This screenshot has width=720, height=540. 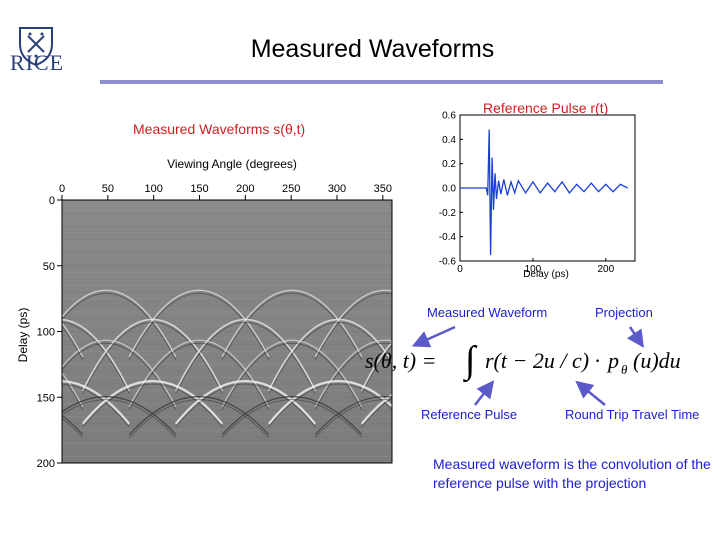 I want to click on heatmap-y-tick-label: 150, so click(x=46, y=398).